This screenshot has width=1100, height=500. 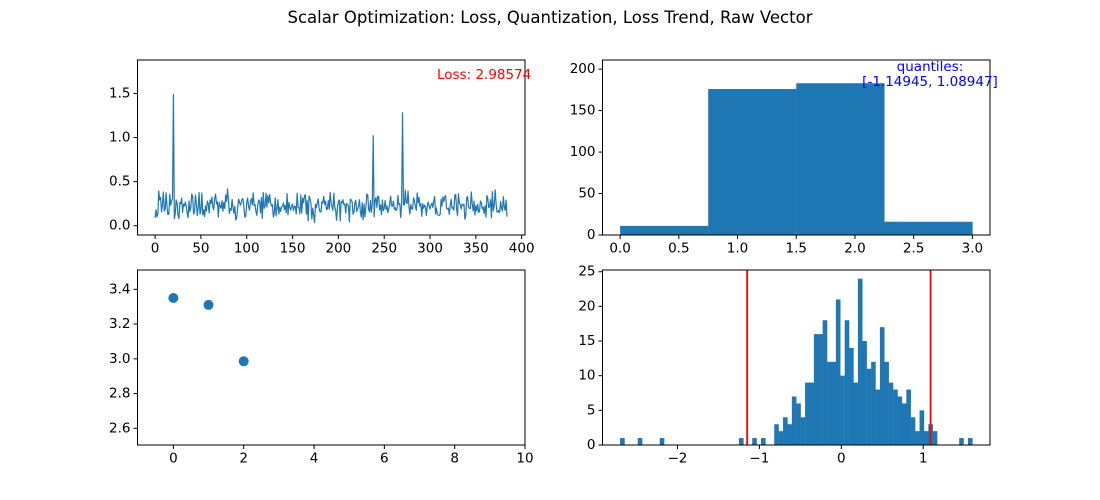 I want to click on y-tick-label: 100, so click(x=583, y=152).